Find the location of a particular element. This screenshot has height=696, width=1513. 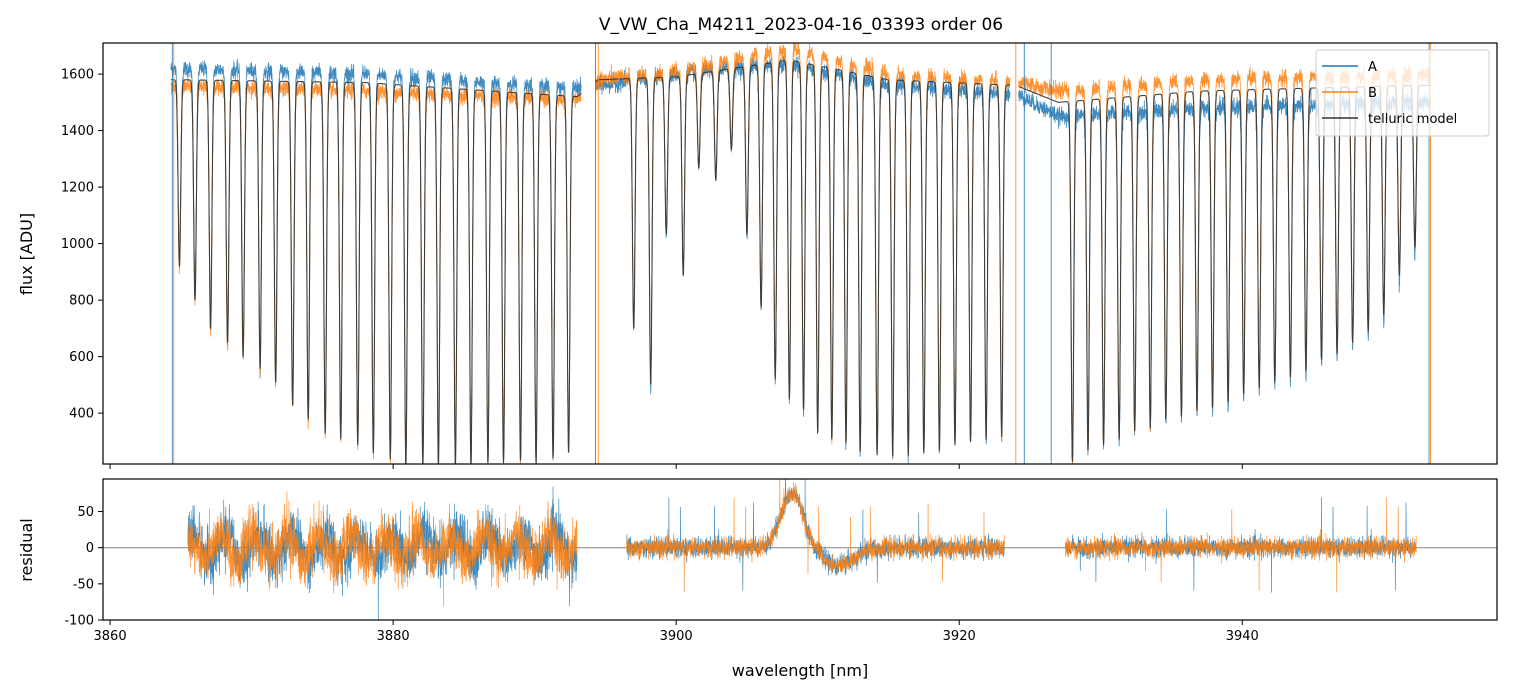

y-tick-label: -100 is located at coordinates (79, 621).